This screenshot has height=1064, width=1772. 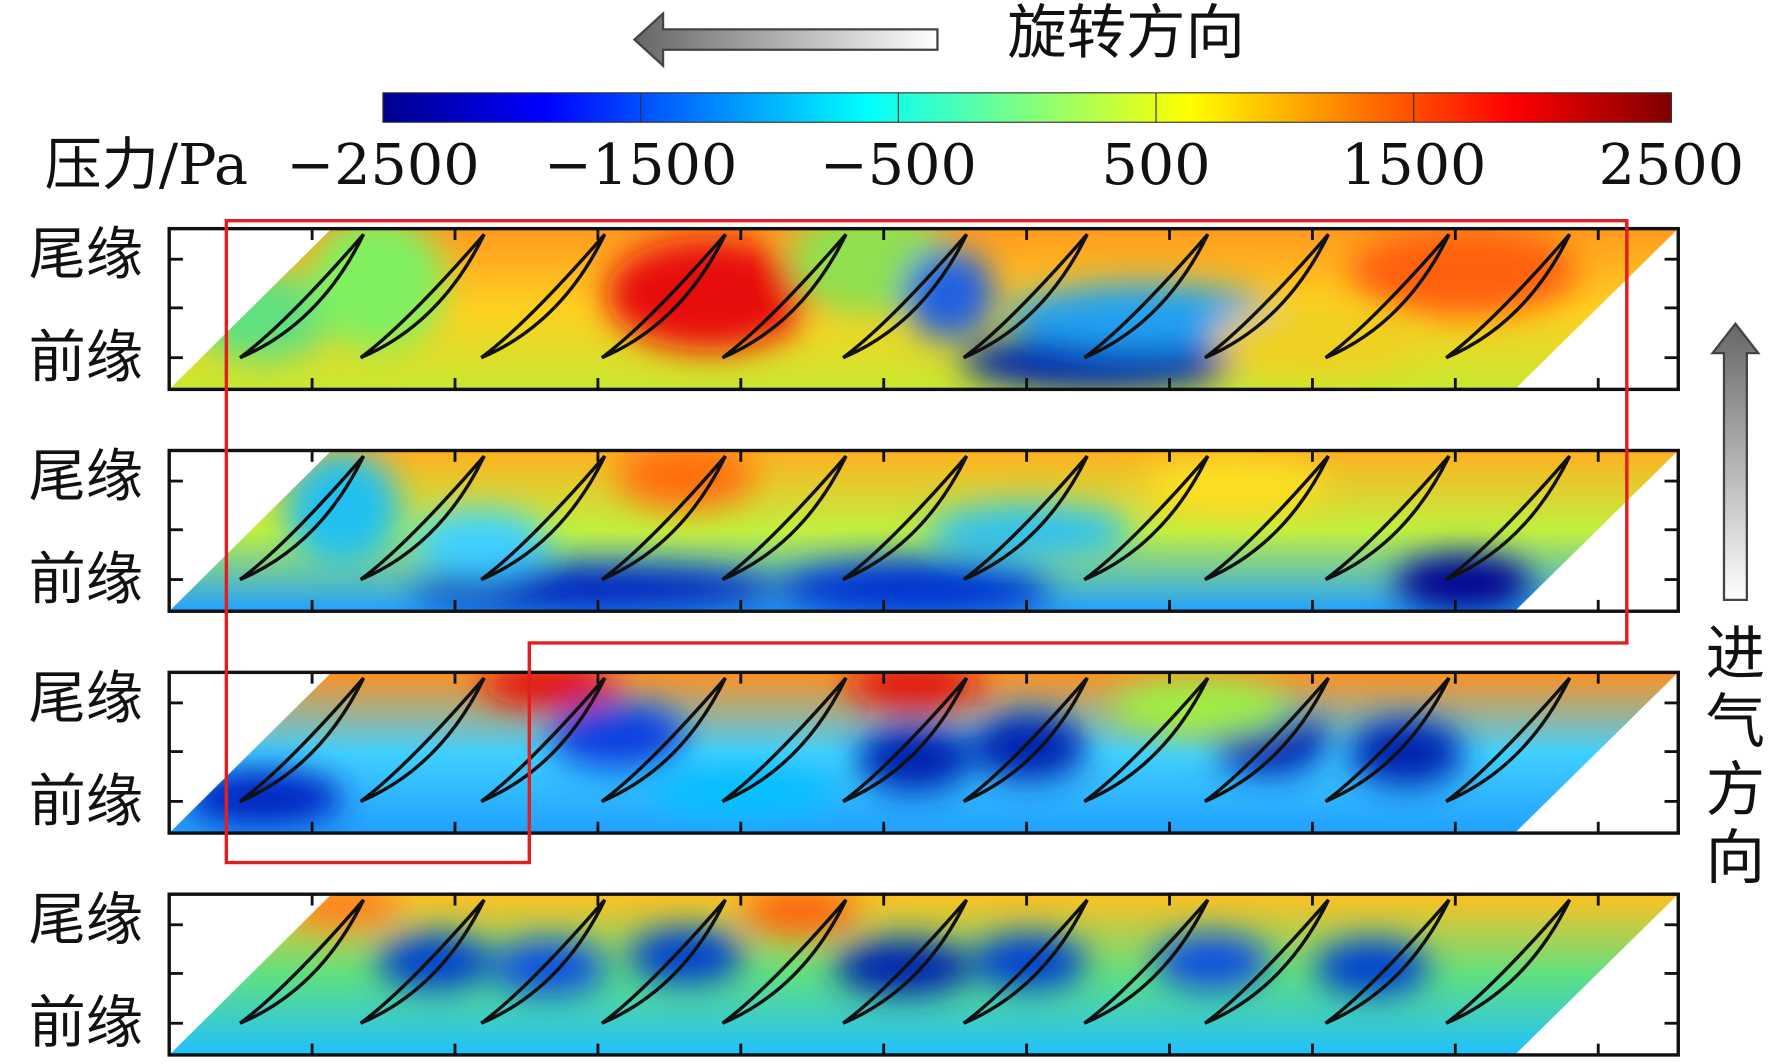 I want to click on colorbar-tick-label: −500, so click(x=898, y=165).